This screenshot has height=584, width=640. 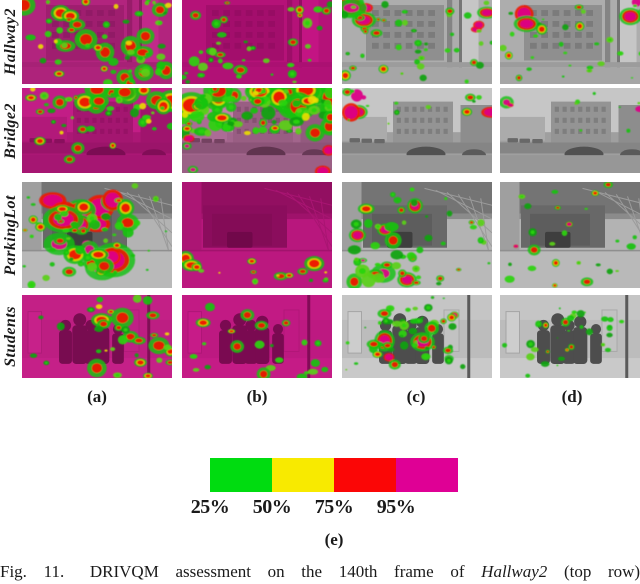 I want to click on row-label-parkinglot: ParkingLot, so click(x=10, y=235).